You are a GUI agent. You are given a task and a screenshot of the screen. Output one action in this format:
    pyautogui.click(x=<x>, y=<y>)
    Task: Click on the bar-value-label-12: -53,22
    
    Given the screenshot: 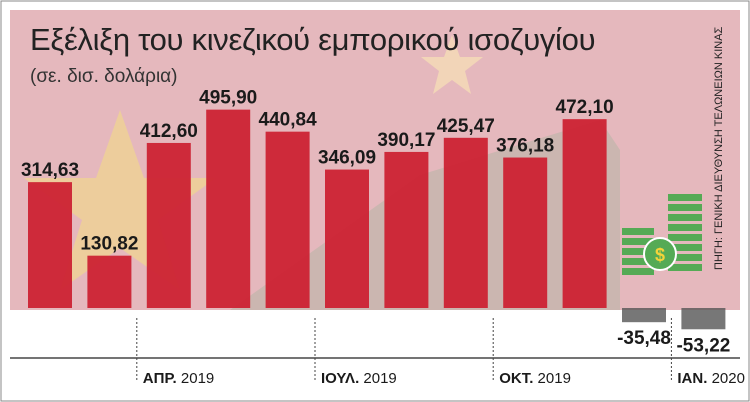 What is the action you would take?
    pyautogui.click(x=703, y=345)
    